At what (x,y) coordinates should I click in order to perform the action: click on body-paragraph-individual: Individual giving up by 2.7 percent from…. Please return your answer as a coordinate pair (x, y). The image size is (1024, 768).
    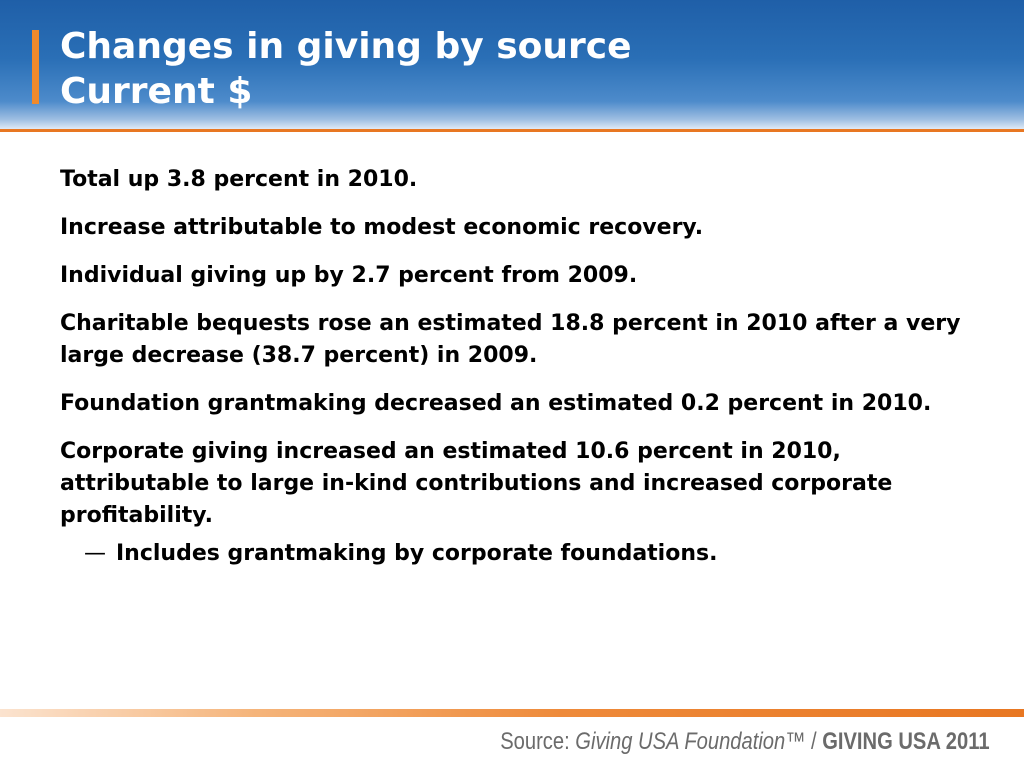
    Looking at the image, I should click on (349, 275).